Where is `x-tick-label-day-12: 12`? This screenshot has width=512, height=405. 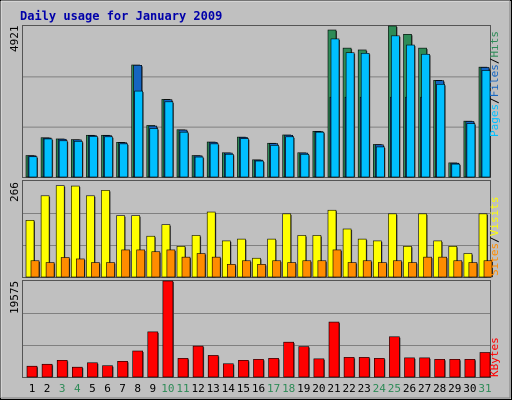
x-tick-label-day-12: 12 is located at coordinates (197, 388).